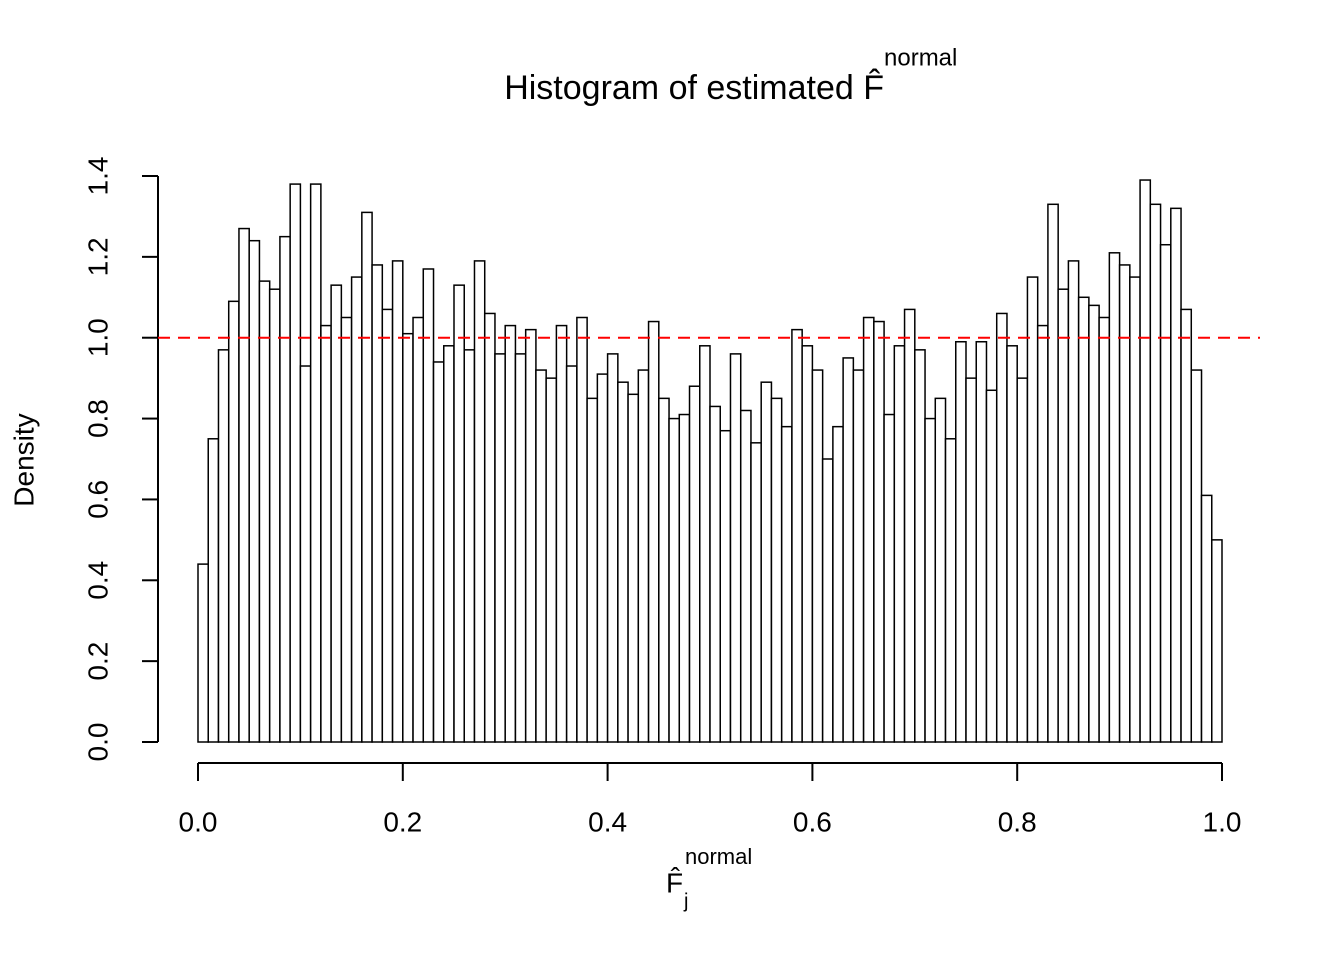  I want to click on y-tick-label: 1.0, so click(97, 337).